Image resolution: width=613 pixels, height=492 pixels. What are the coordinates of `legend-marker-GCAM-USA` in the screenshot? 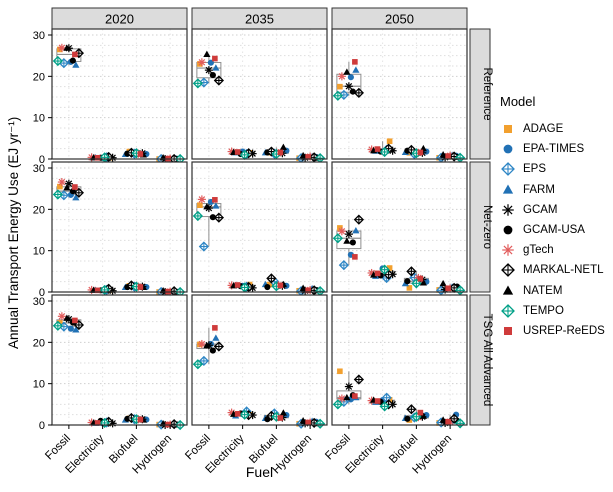 It's located at (508, 230).